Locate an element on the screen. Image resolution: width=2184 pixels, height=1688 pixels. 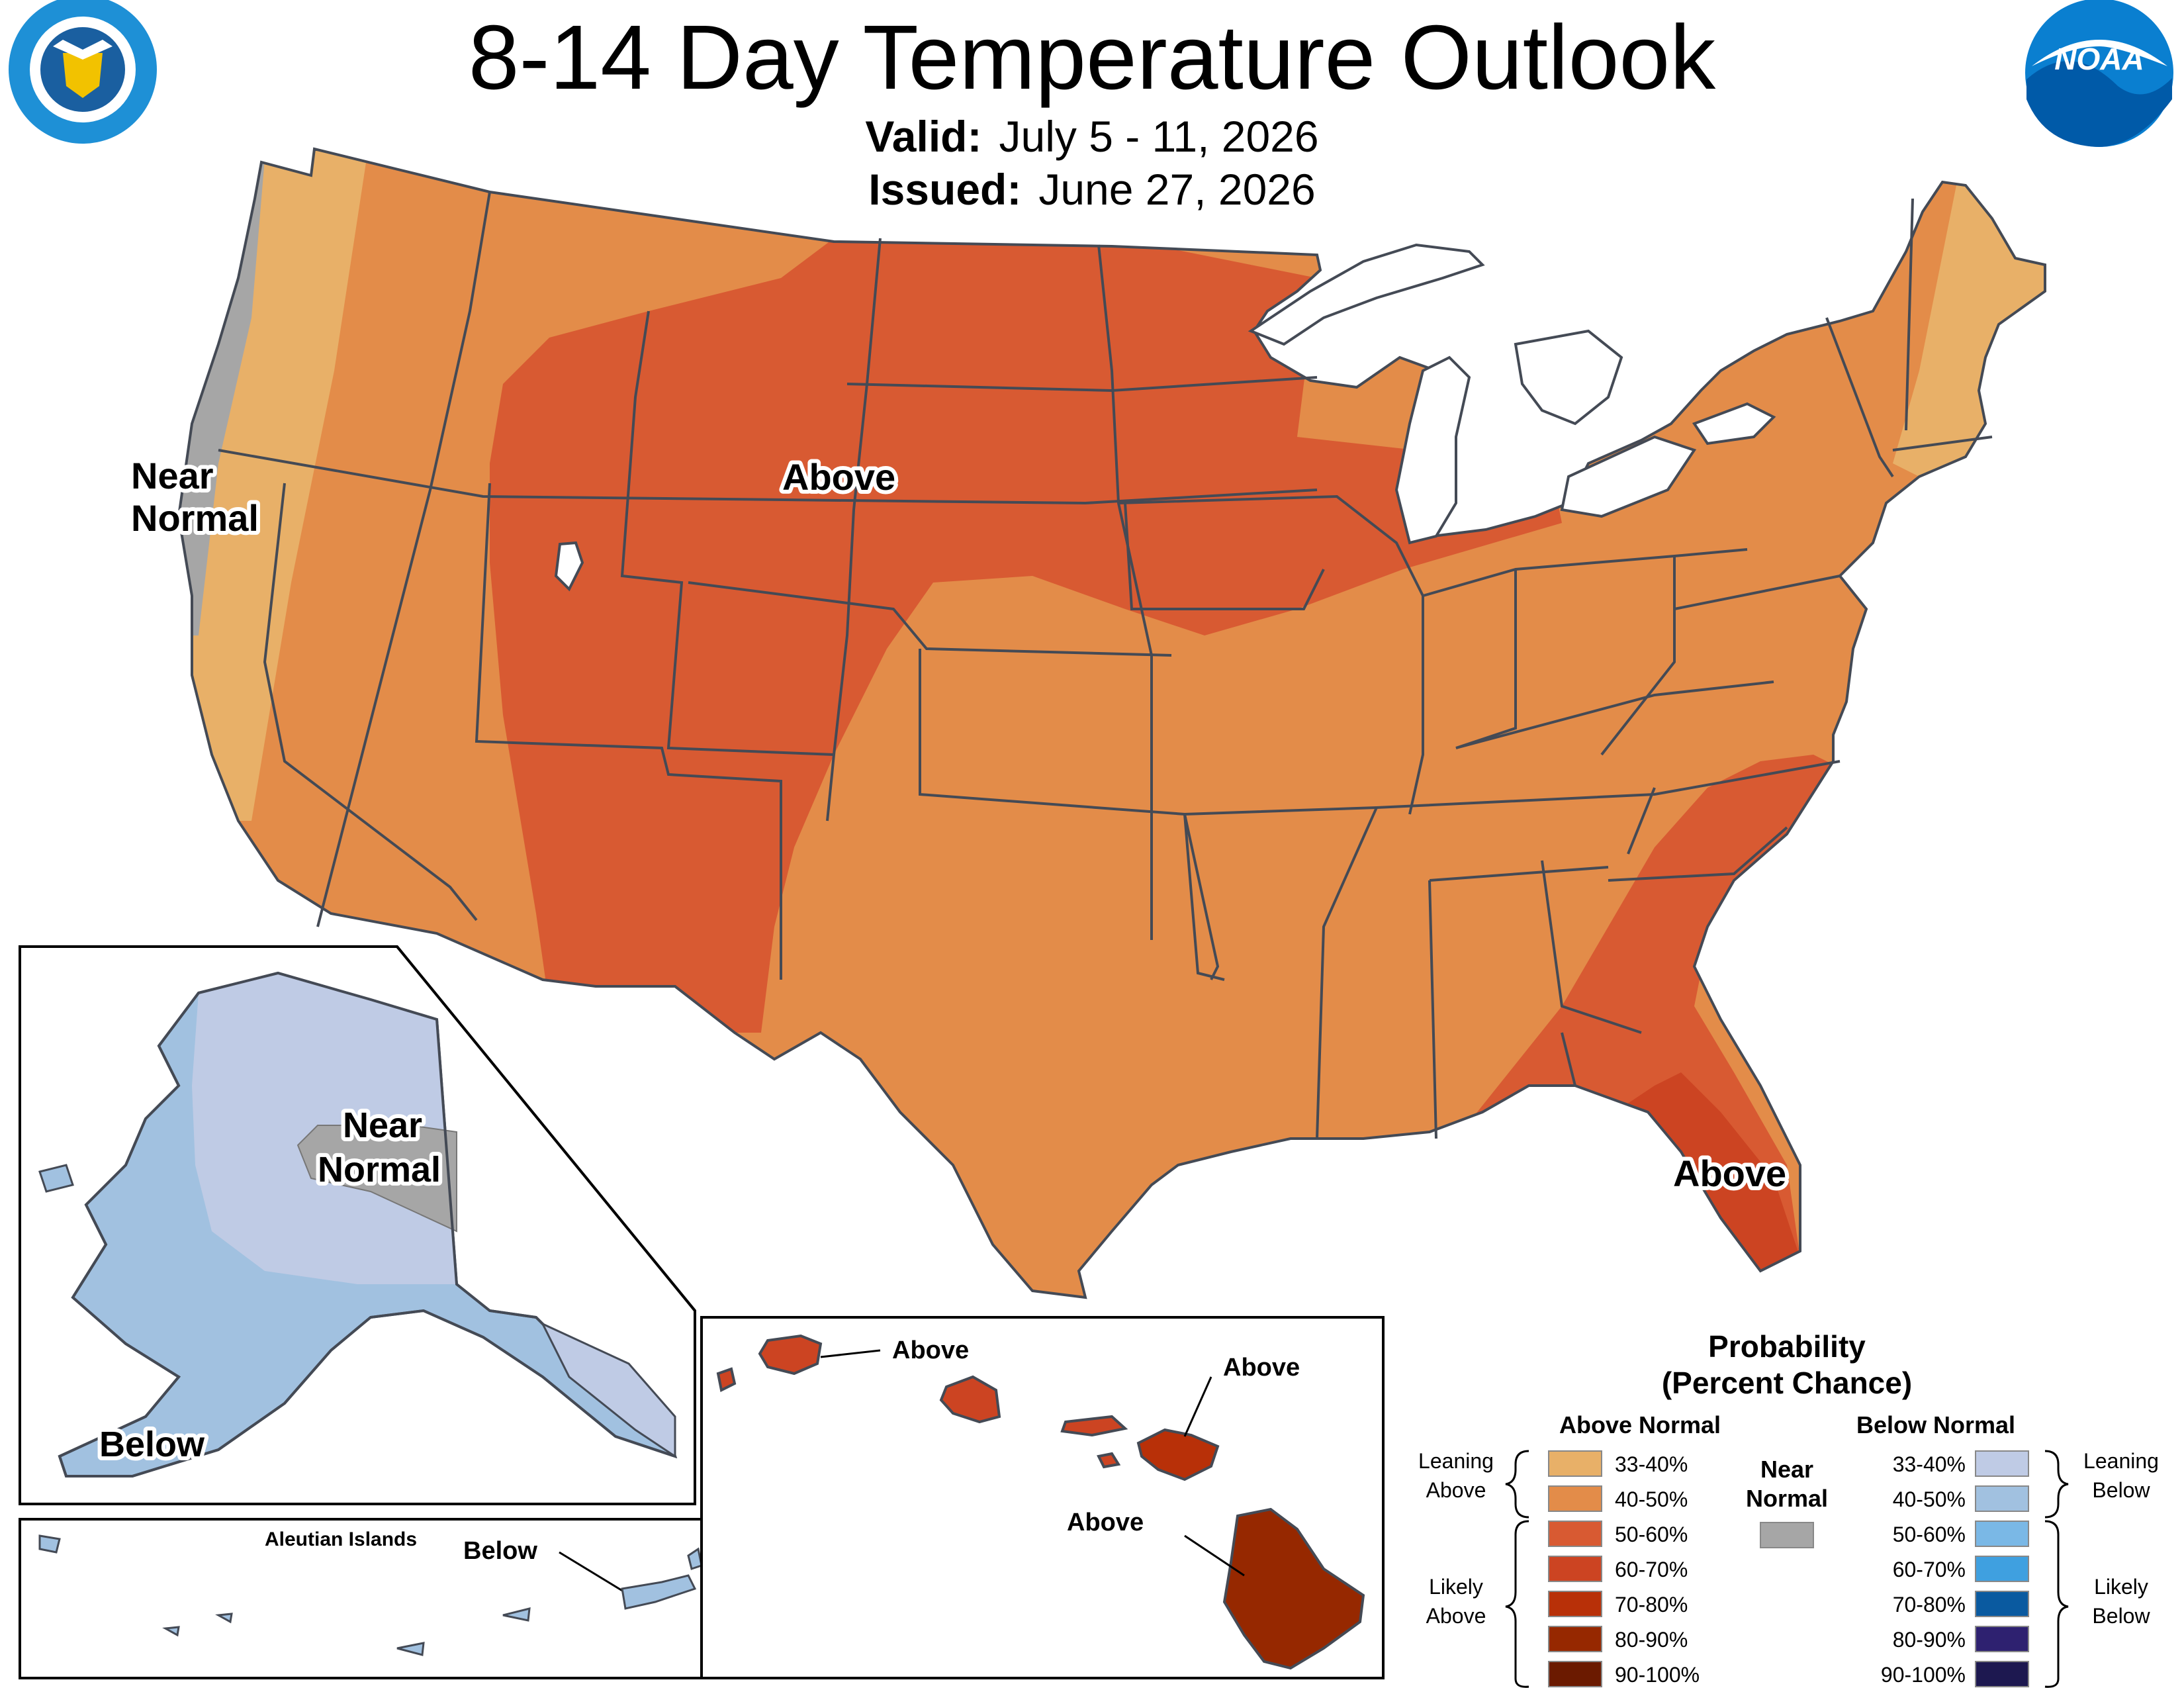
legend-likely-above-line1: Likely is located at coordinates (1456, 1587).